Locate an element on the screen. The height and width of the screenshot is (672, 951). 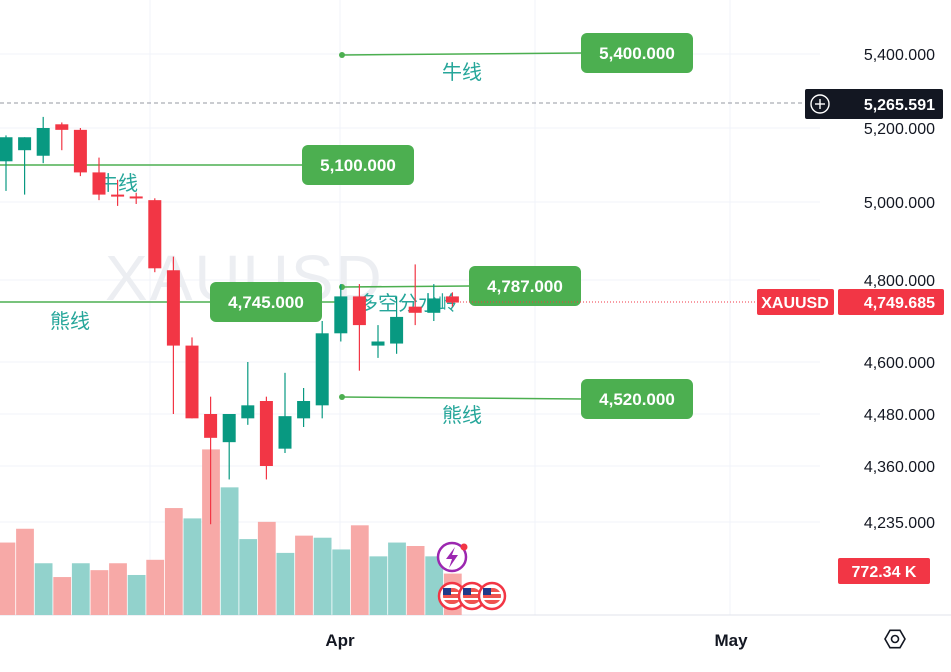
lightning-bolt-glyph is located at coordinates (452, 557).